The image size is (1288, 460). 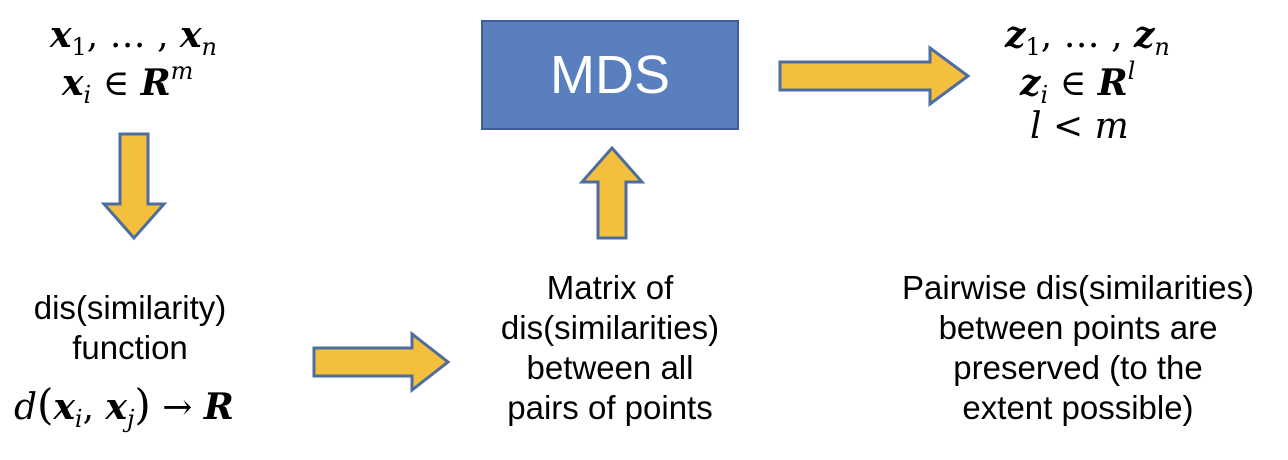 What do you see at coordinates (874, 76) in the screenshot?
I see `arrow-right-mds-to-output` at bounding box center [874, 76].